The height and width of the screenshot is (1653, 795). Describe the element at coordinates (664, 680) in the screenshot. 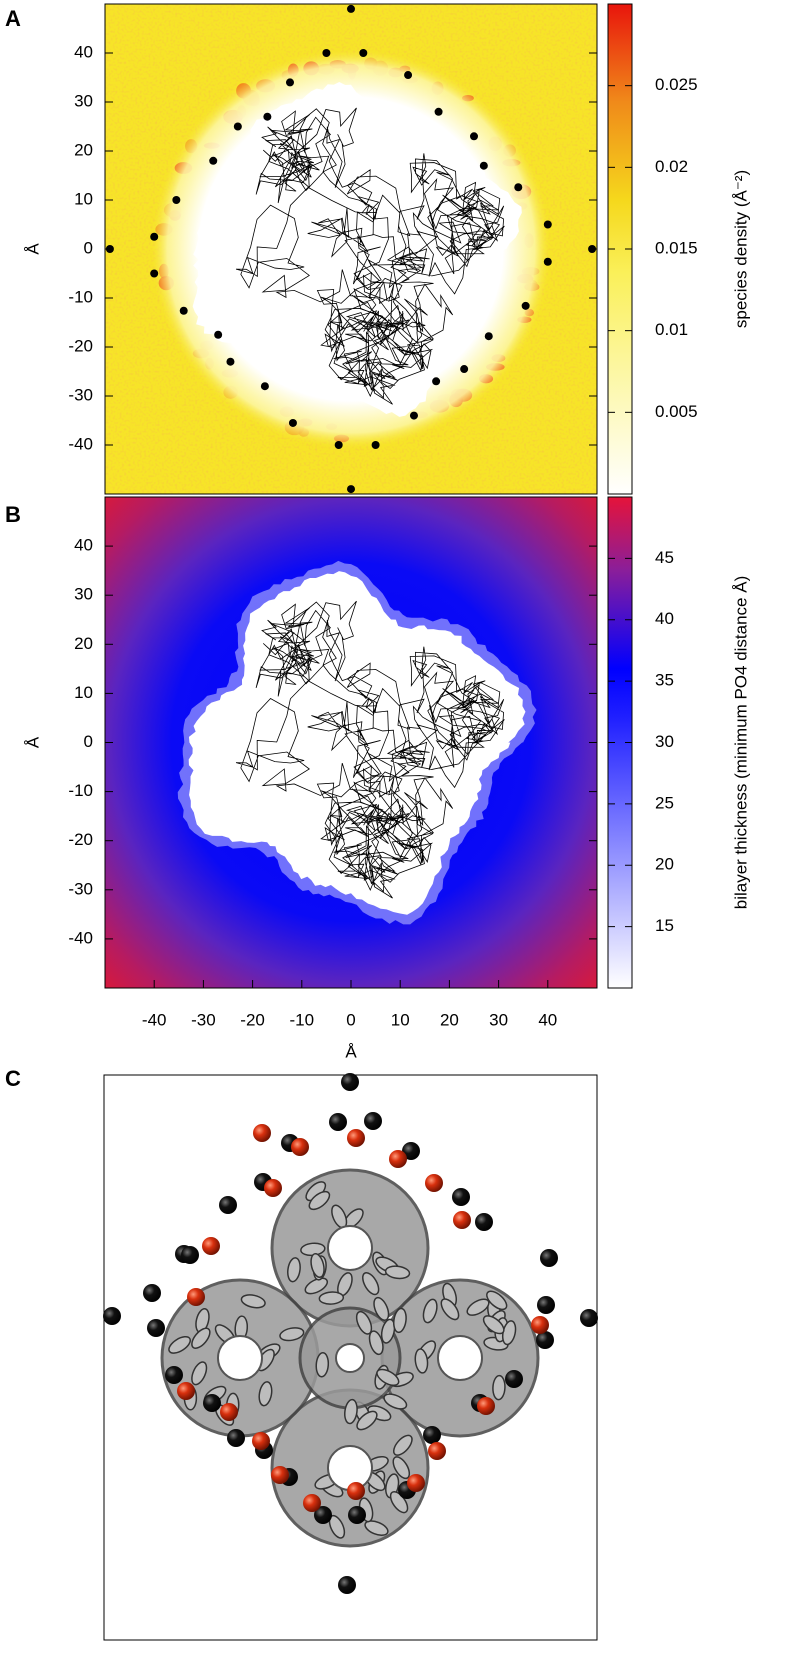

I see `colorbar-tick-label: 35` at that location.